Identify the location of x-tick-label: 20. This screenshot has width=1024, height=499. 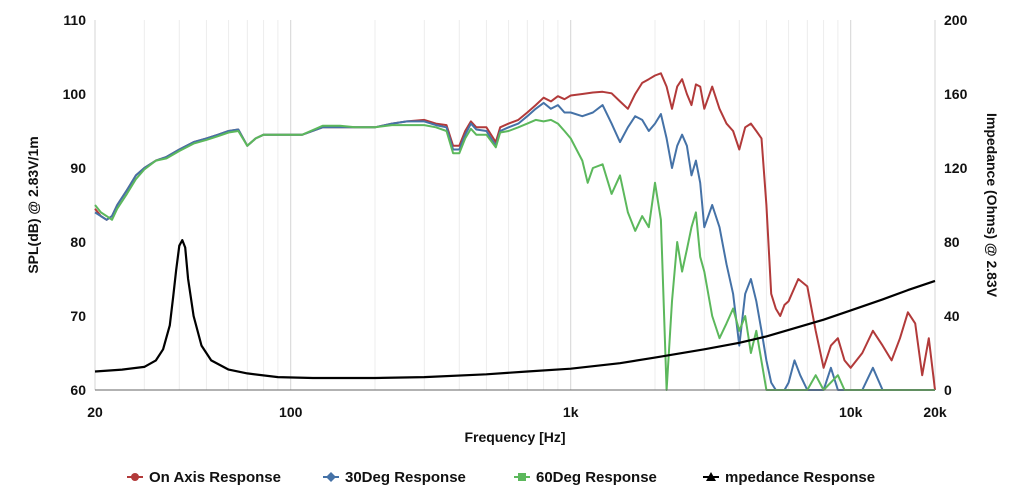
(95, 412).